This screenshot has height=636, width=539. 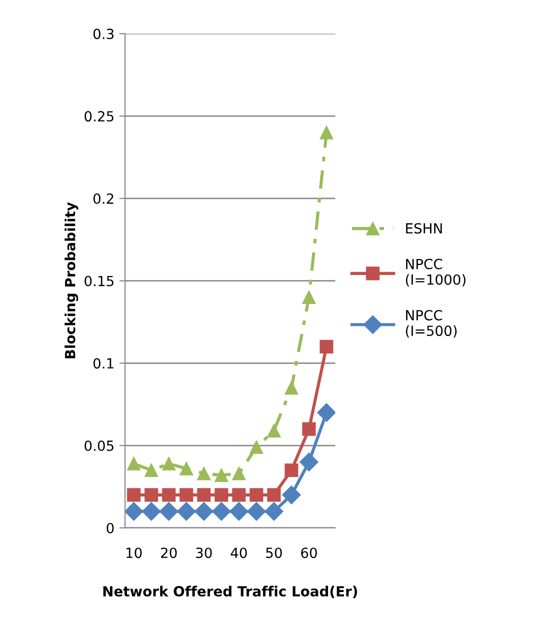 What do you see at coordinates (431, 324) in the screenshot?
I see `legend-label: NPCC (I=500)` at bounding box center [431, 324].